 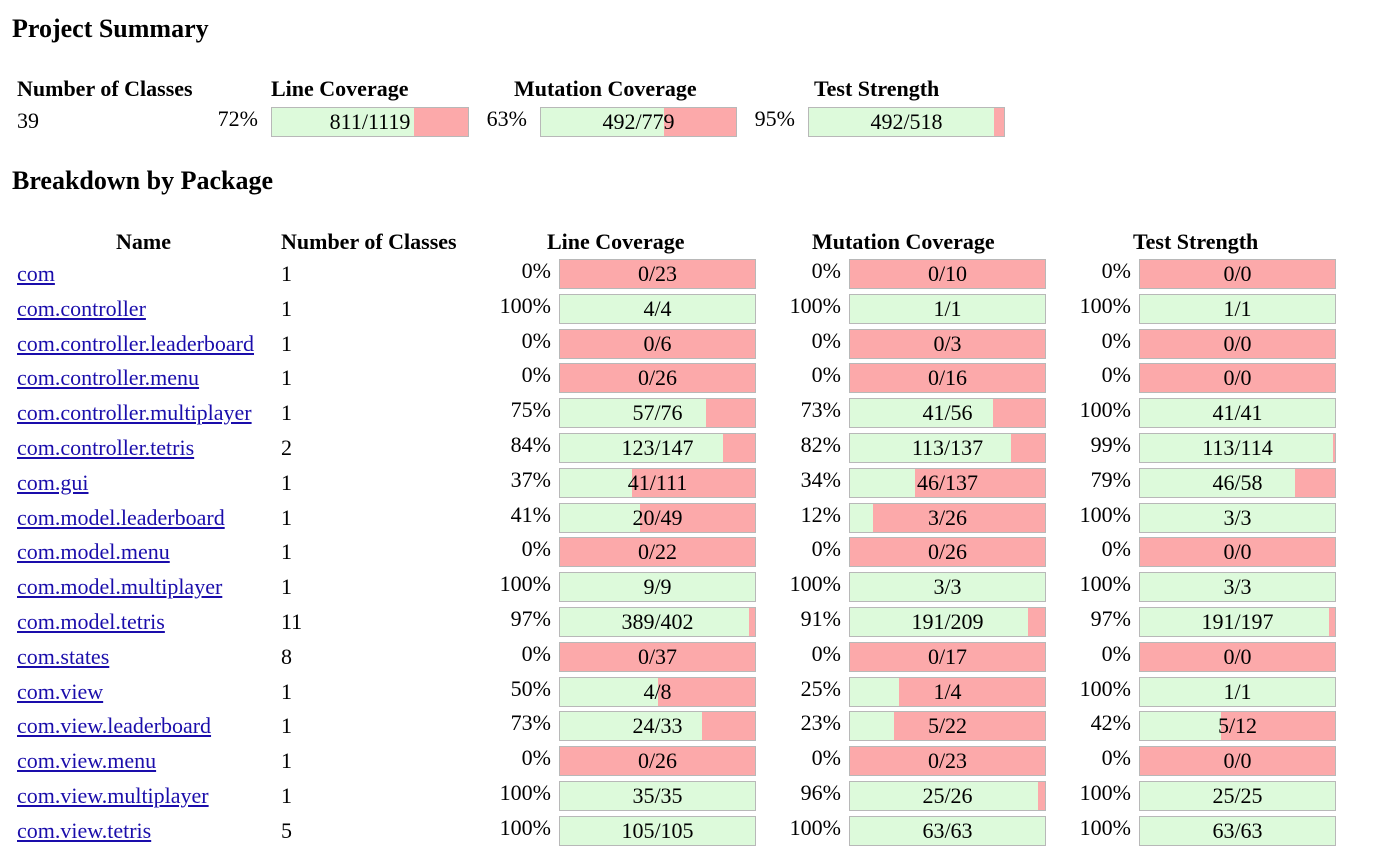 I want to click on package-line-percent: 84%, so click(x=530, y=444).